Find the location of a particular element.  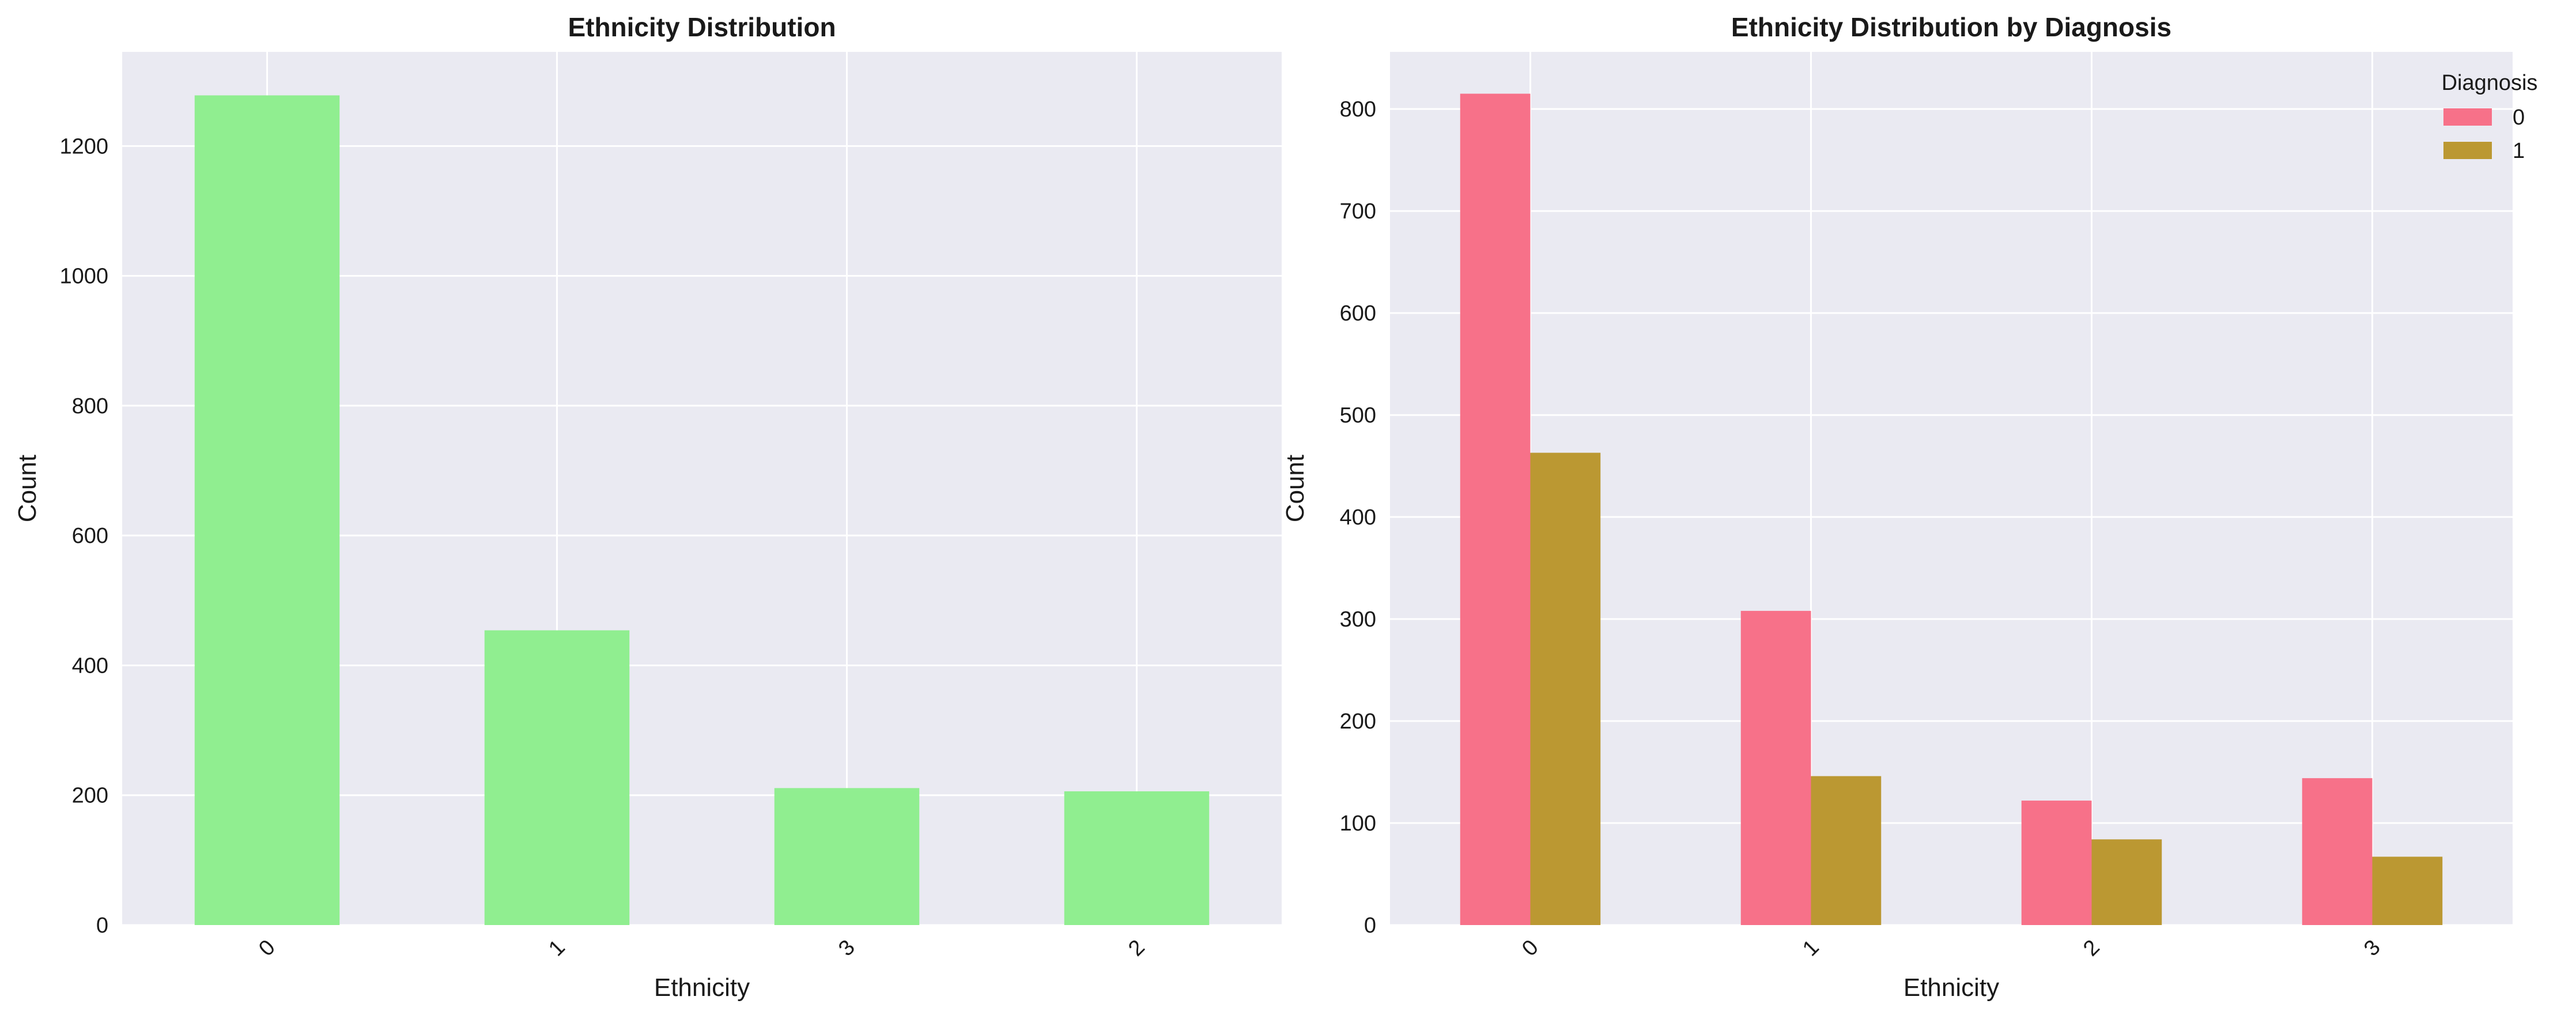

y-tick-label: 100 is located at coordinates (1358, 824).